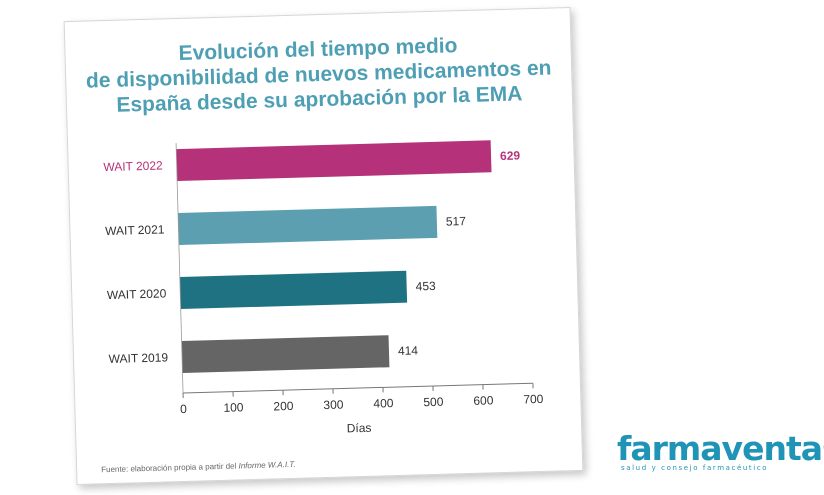 This screenshot has height=495, width=824. Describe the element at coordinates (720, 448) in the screenshot. I see `logo-wordmark: farmaventas` at that location.